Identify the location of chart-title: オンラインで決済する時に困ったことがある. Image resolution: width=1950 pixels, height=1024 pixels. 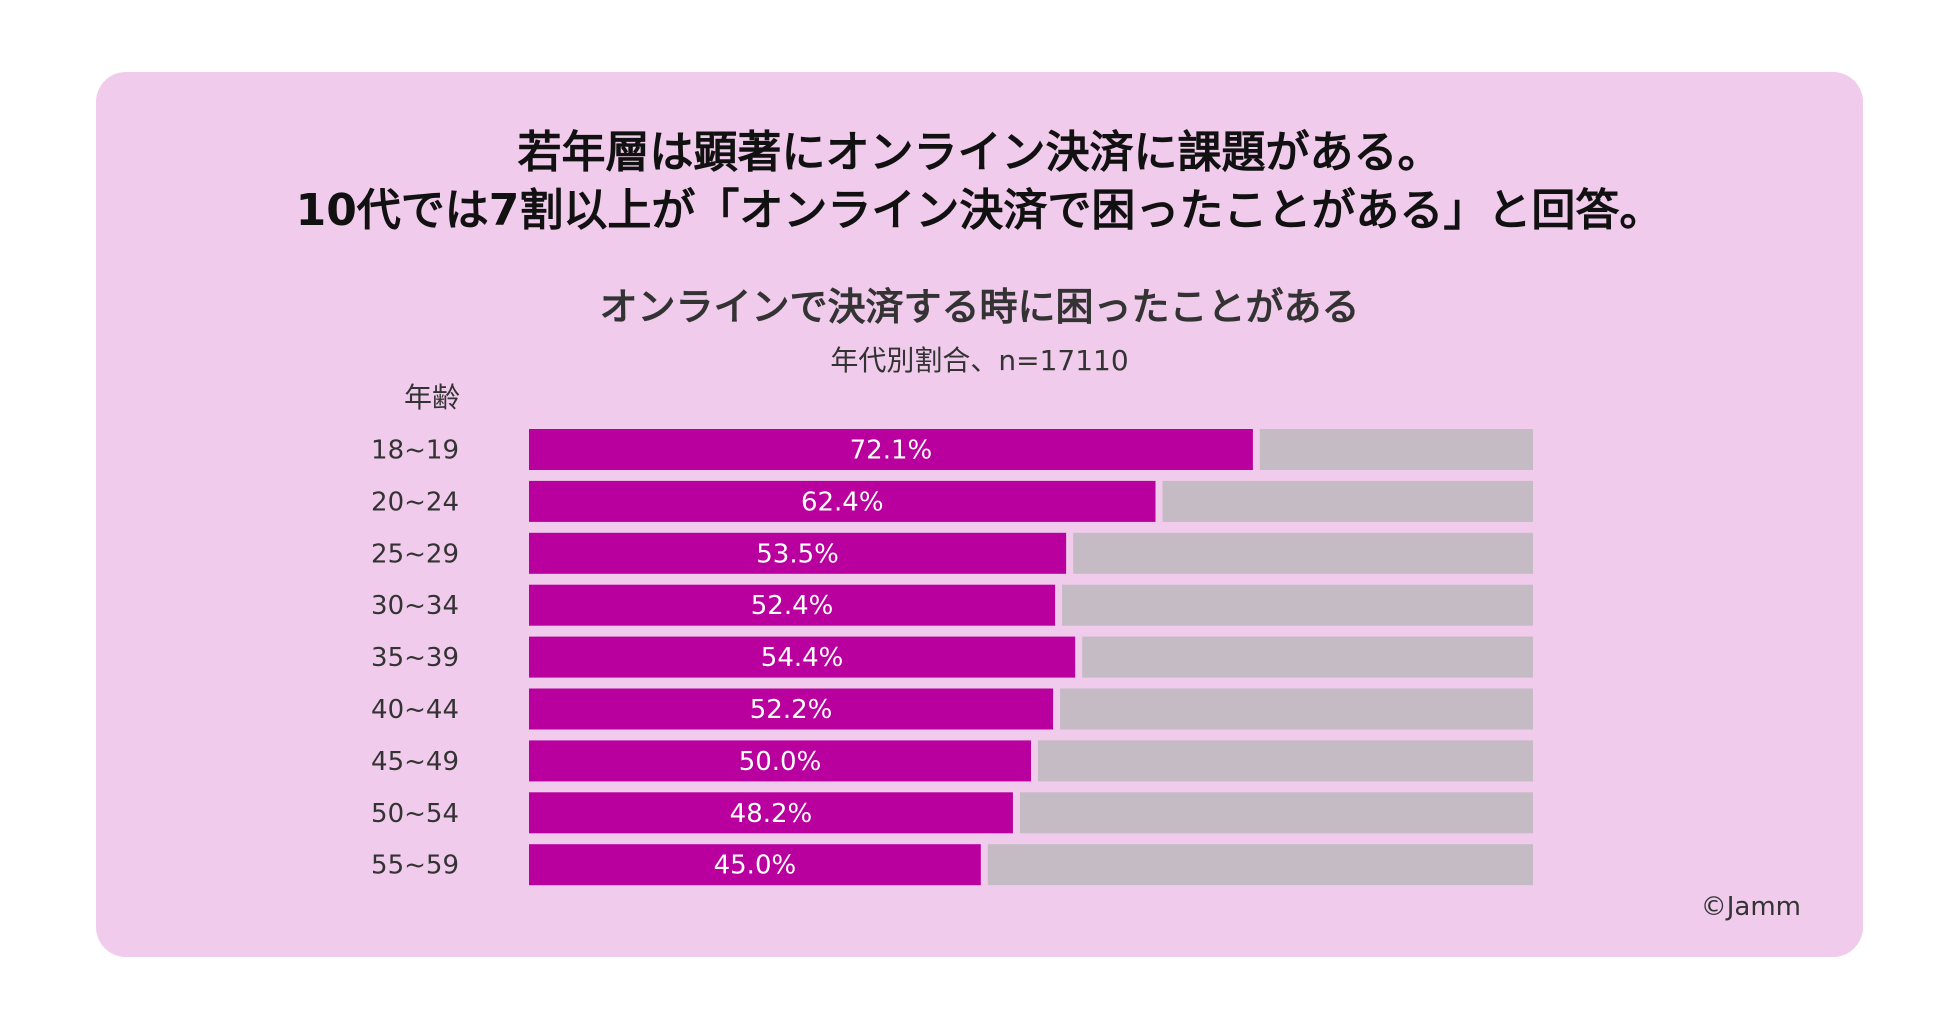
(979, 307).